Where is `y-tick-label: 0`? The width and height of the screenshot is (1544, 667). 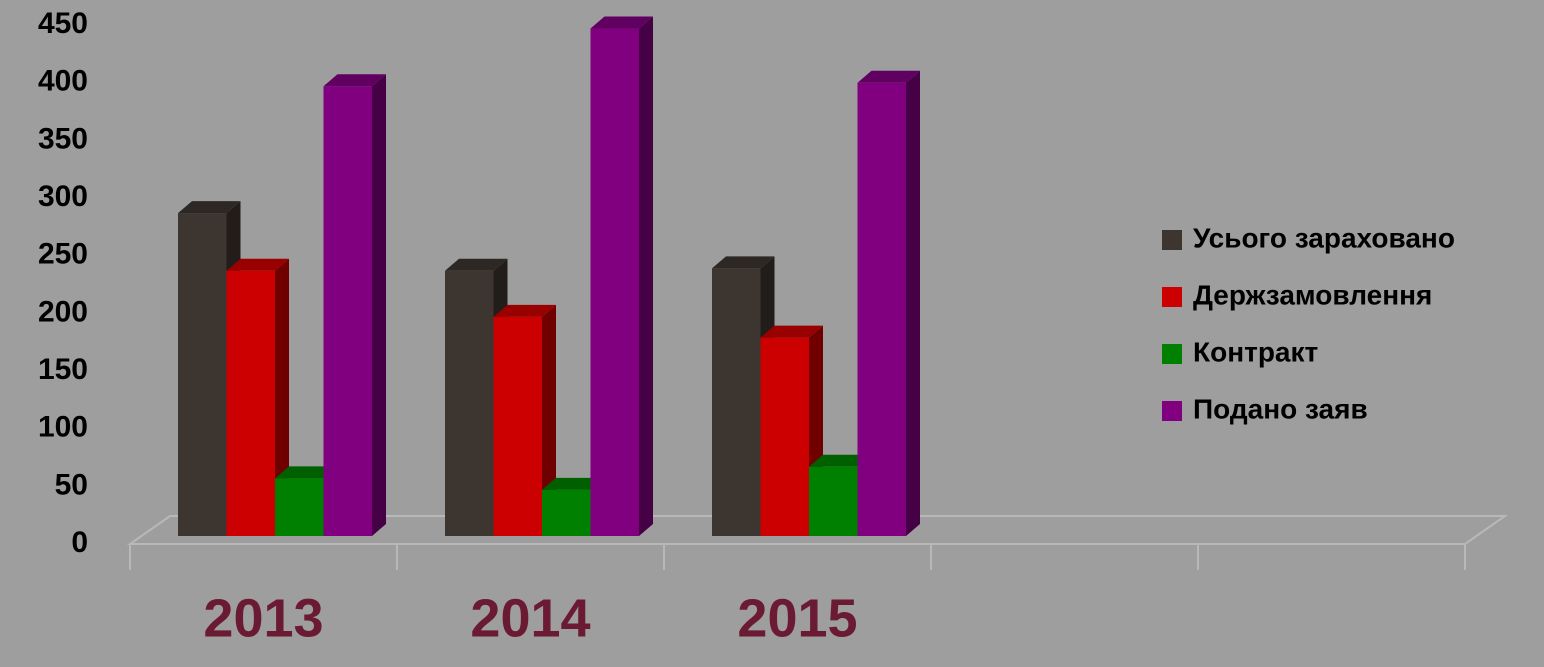
y-tick-label: 0 is located at coordinates (79, 542).